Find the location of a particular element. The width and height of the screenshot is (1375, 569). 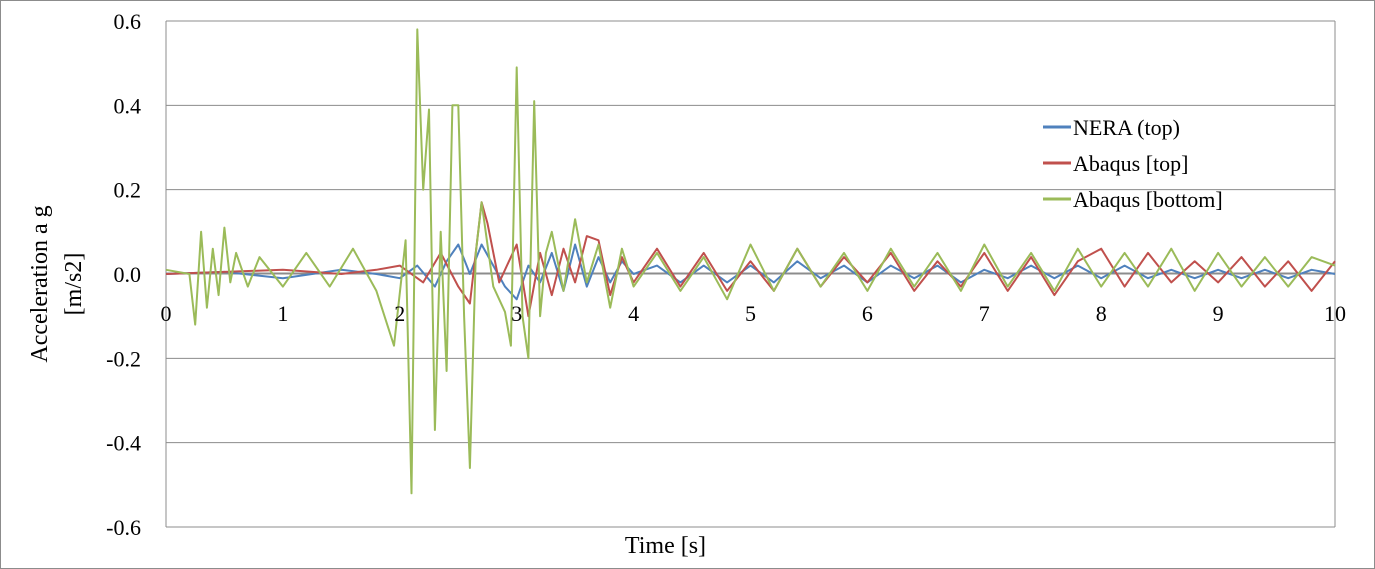

x-axis-title: Time [s] is located at coordinates (665, 546).